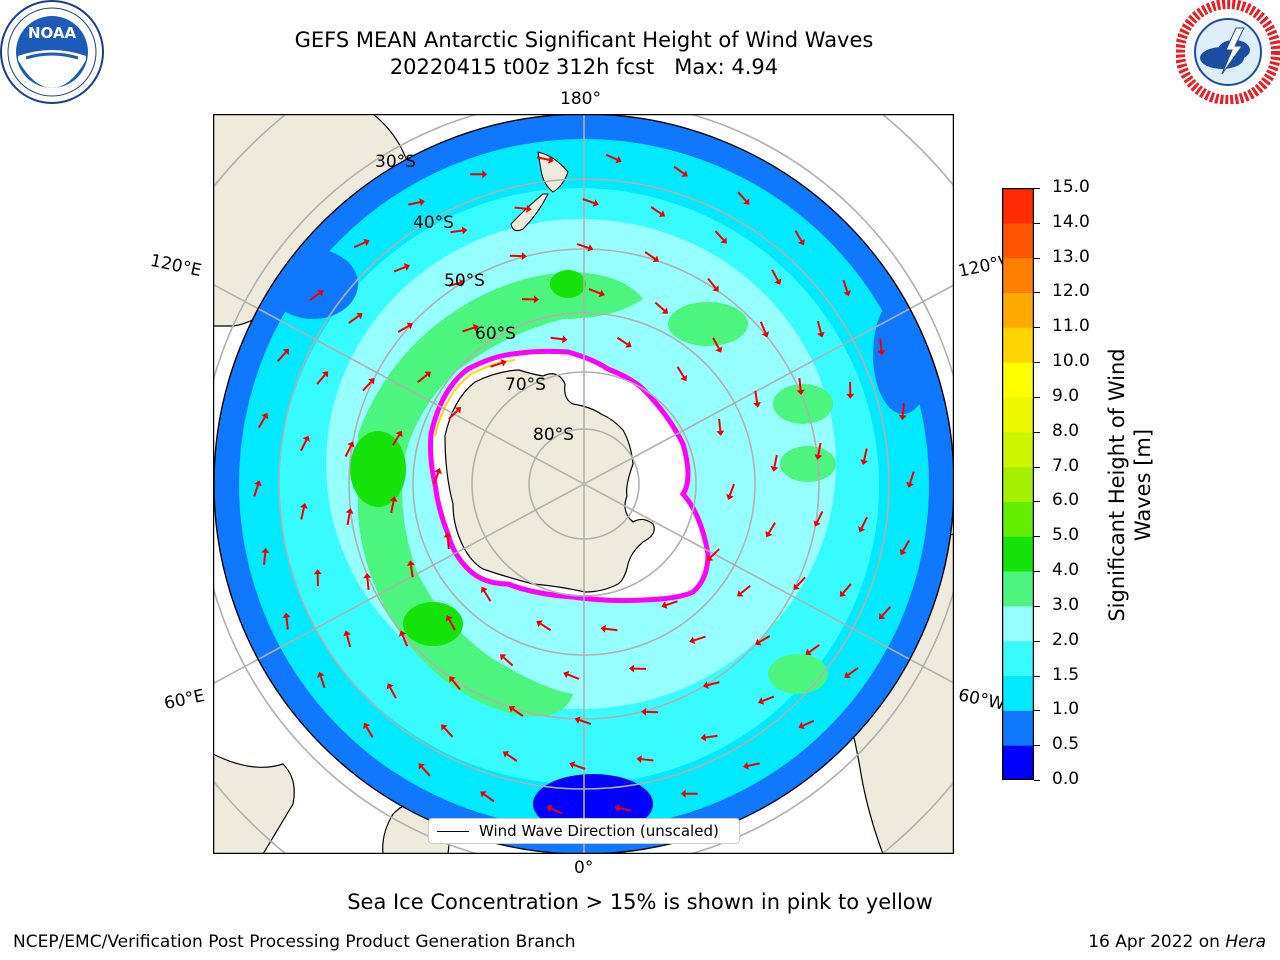  I want to click on lat-label-40s: 40°S, so click(433, 223).